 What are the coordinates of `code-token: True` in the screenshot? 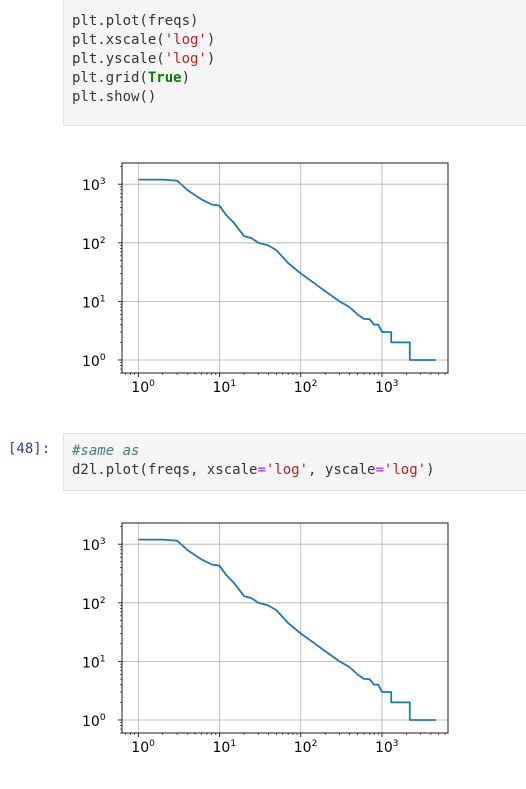 It's located at (165, 78).